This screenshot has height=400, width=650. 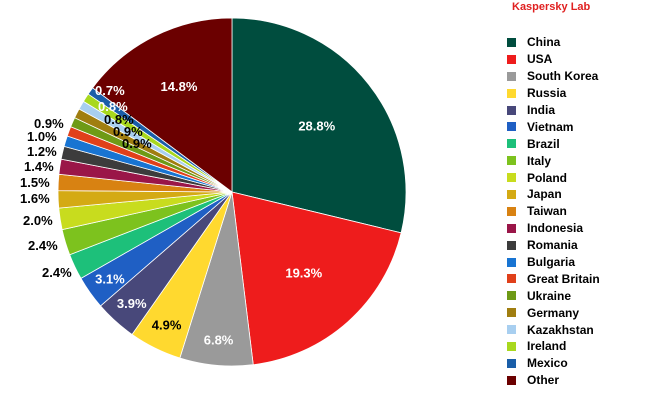 I want to click on legend-item-great-britain: Great Britain, so click(x=553, y=278).